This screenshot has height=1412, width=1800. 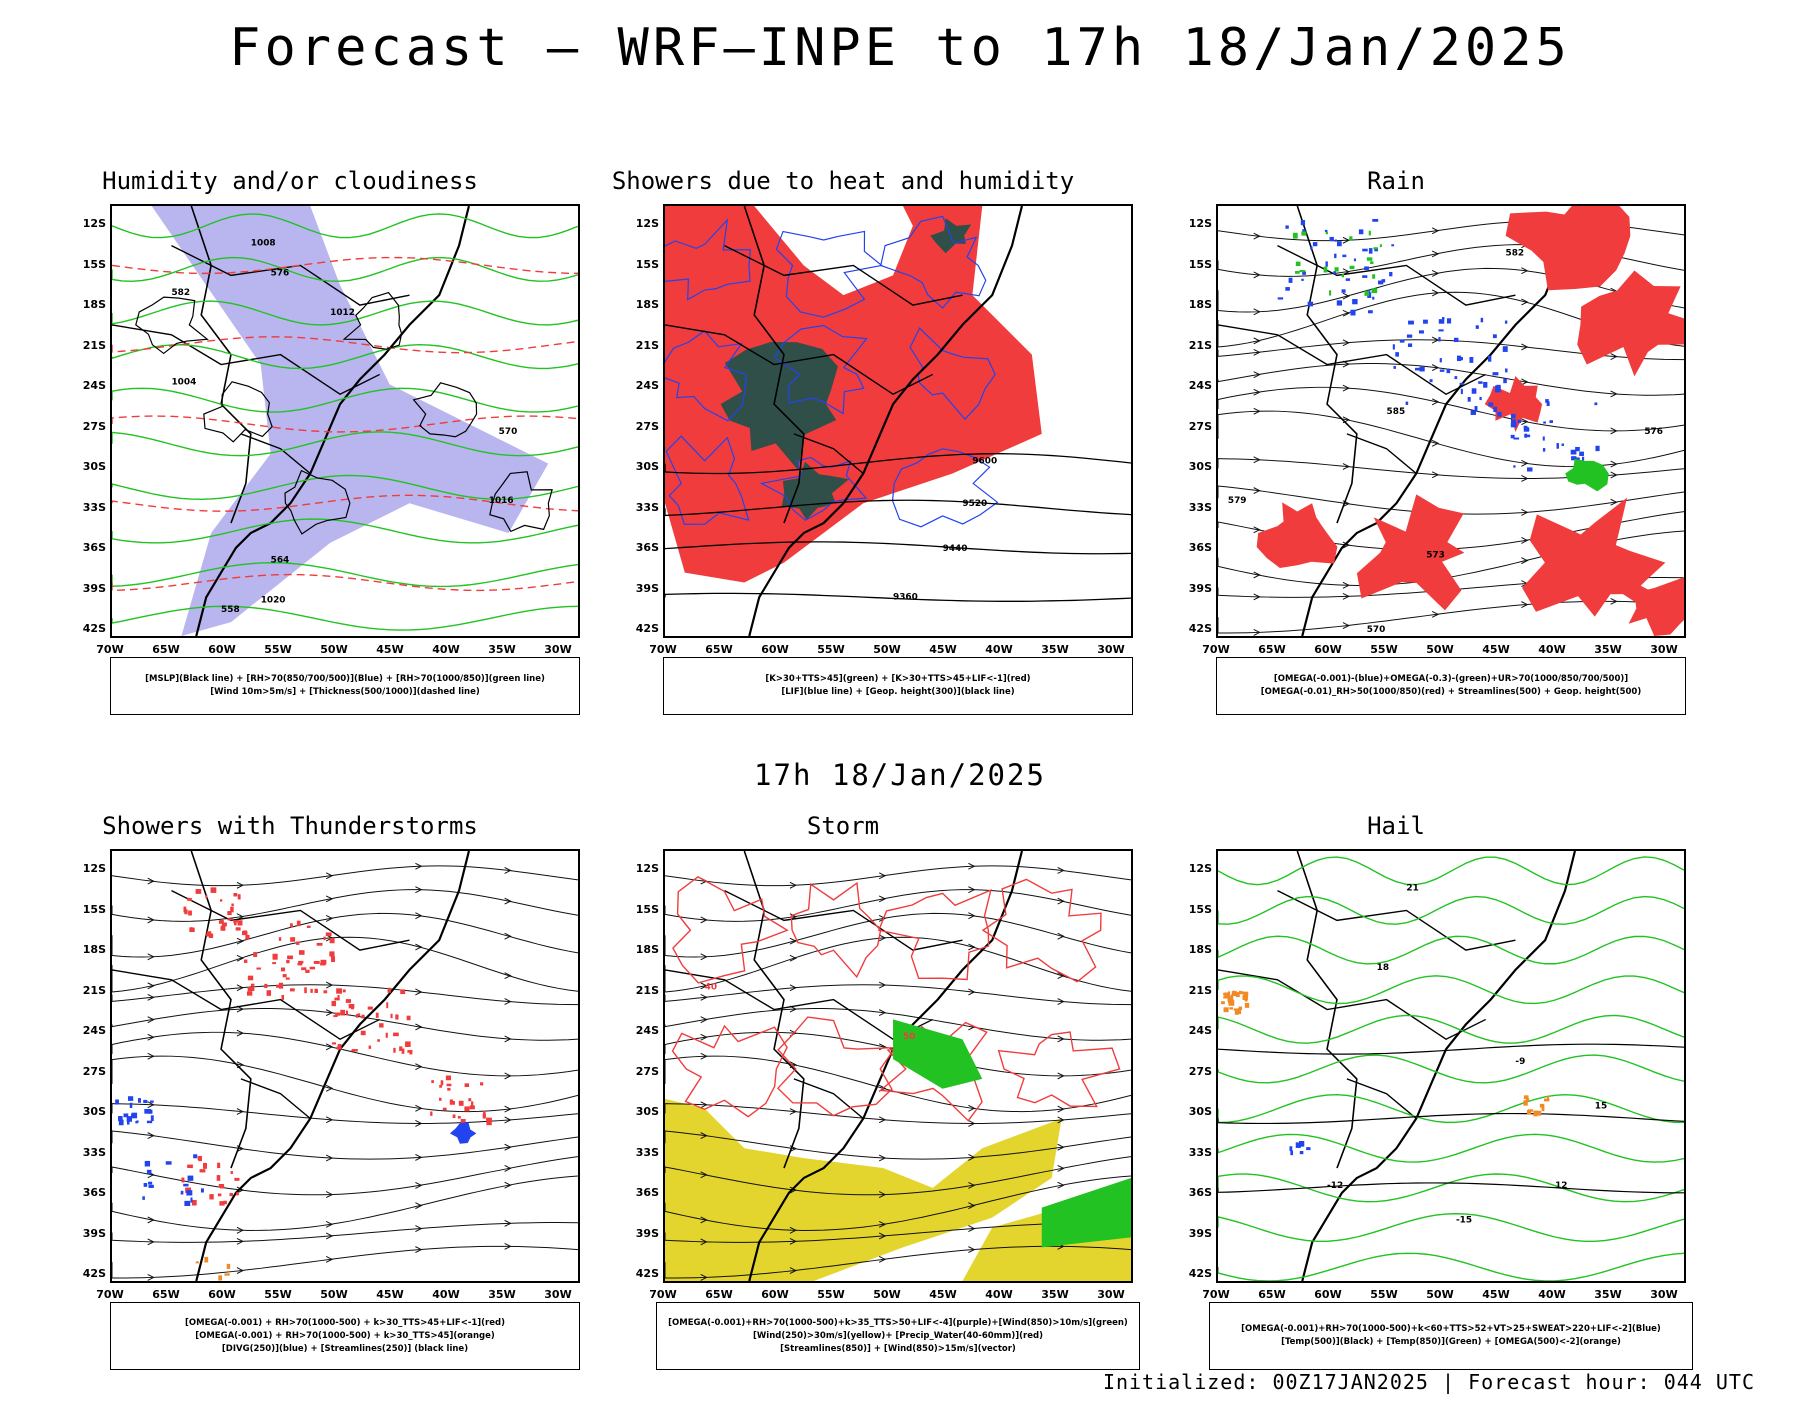 I want to click on map-humidity: 1008 1012 1016 1020 1004 570 576 582 564 558, so click(x=345, y=421).